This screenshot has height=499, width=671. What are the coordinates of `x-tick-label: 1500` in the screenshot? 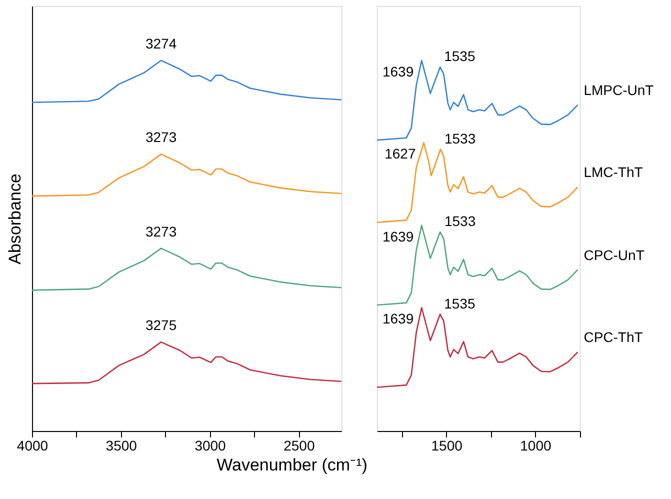 It's located at (447, 446).